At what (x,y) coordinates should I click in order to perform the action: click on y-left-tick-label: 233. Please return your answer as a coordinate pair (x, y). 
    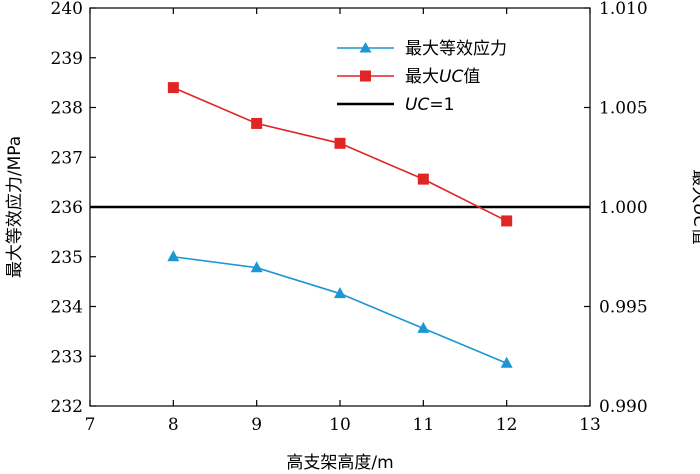
    Looking at the image, I should click on (67, 357).